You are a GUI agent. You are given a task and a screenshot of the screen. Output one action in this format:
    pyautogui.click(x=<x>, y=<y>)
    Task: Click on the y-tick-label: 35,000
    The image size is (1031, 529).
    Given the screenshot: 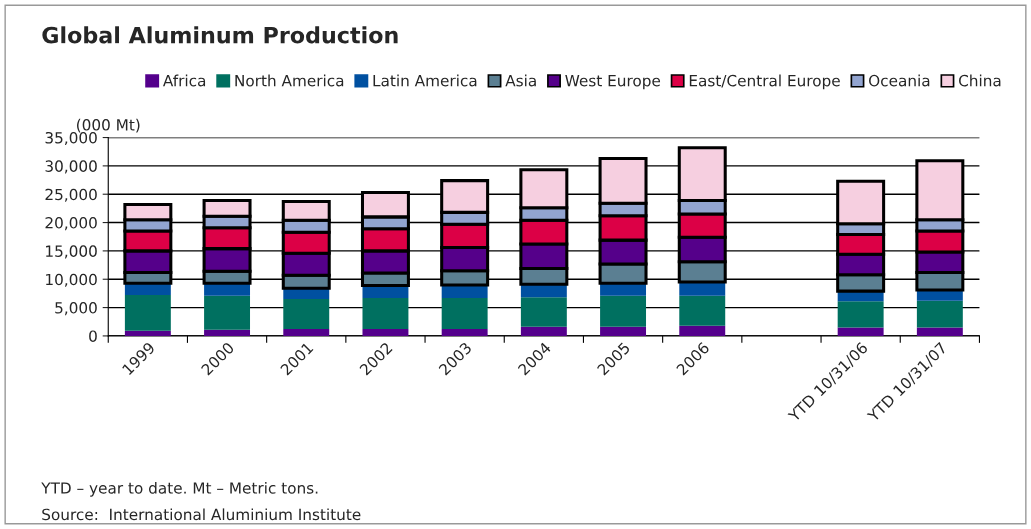 What is the action you would take?
    pyautogui.click(x=71, y=139)
    